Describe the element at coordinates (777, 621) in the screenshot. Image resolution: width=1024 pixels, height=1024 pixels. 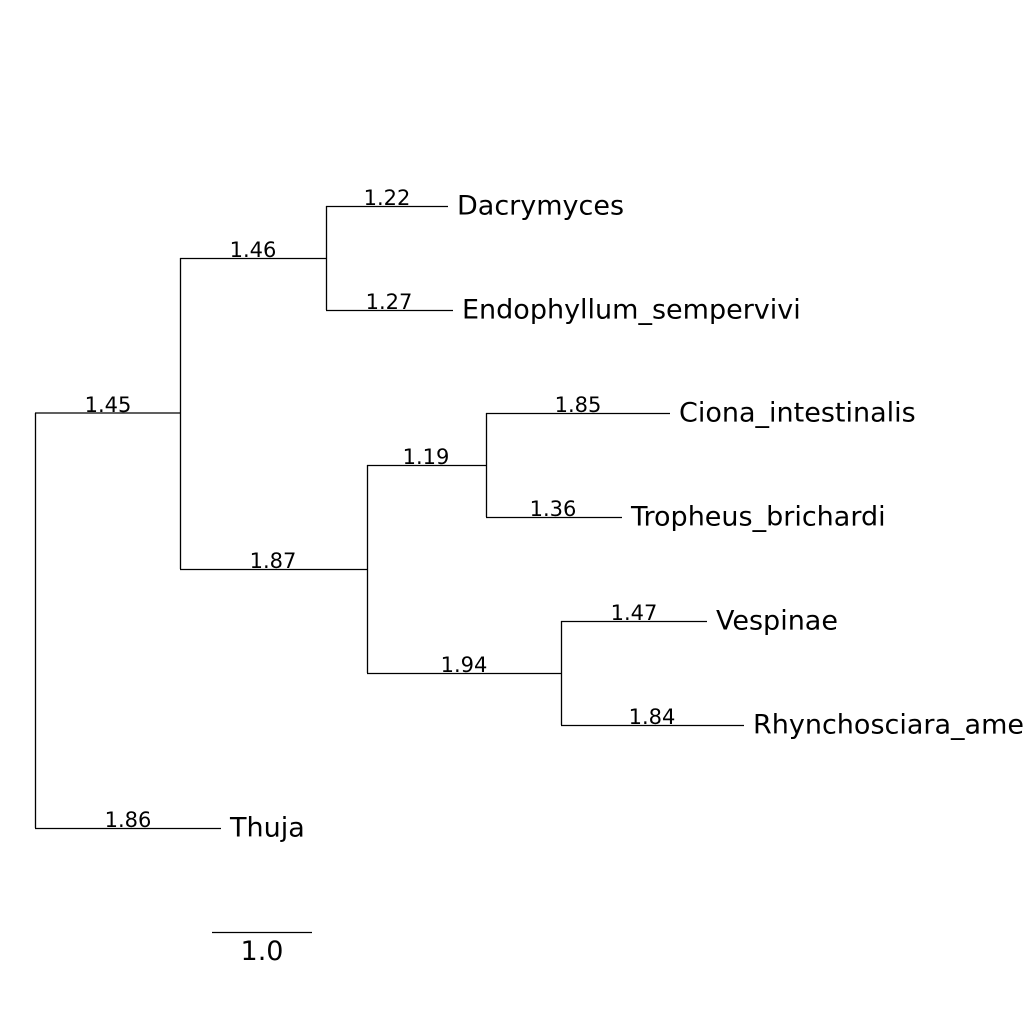
I see `leaf-label-vespinae: Vespinae` at that location.